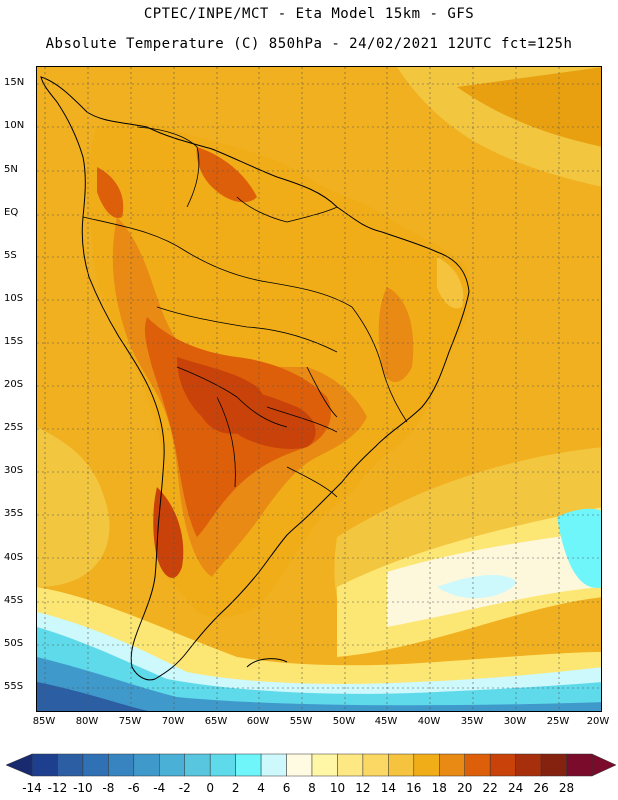 The width and height of the screenshot is (618, 800). What do you see at coordinates (515, 721) in the screenshot?
I see `lon-label: 30W` at bounding box center [515, 721].